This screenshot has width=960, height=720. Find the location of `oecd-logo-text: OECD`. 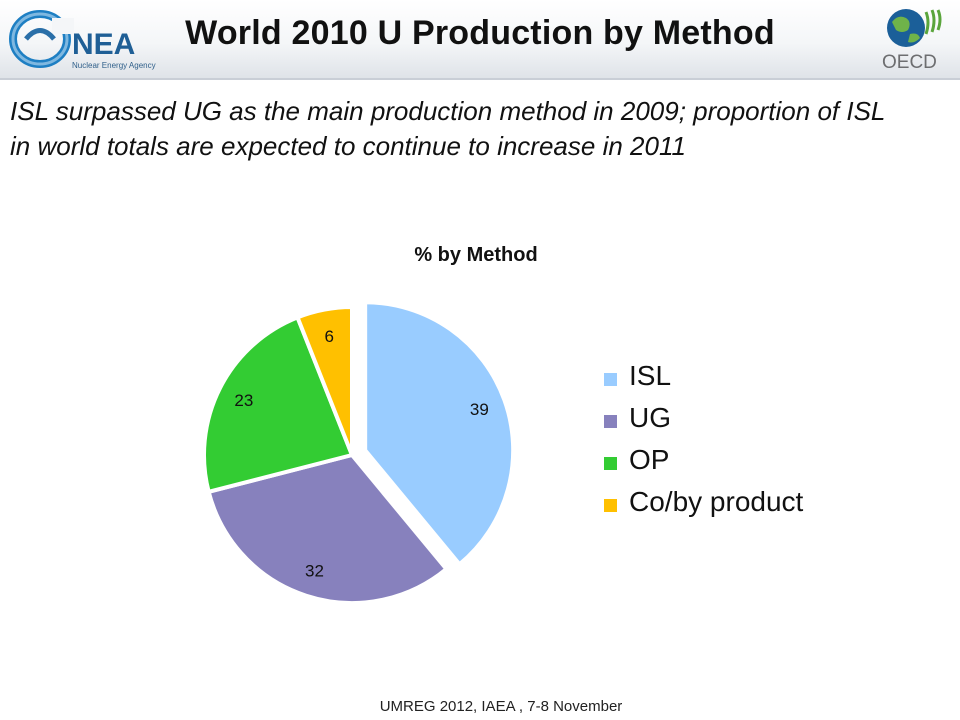

oecd-logo-text: OECD is located at coordinates (909, 62).